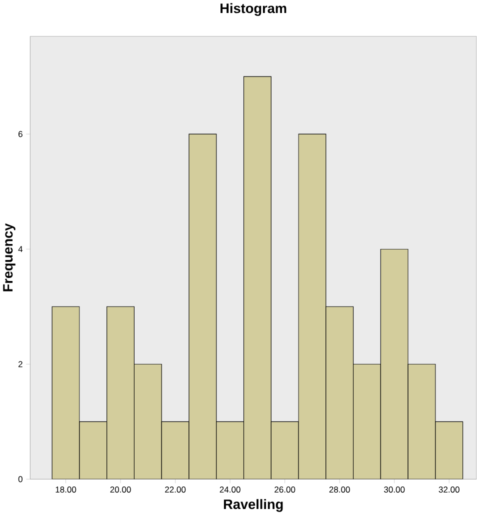  I want to click on x-tick-label: 22.00, so click(175, 489).